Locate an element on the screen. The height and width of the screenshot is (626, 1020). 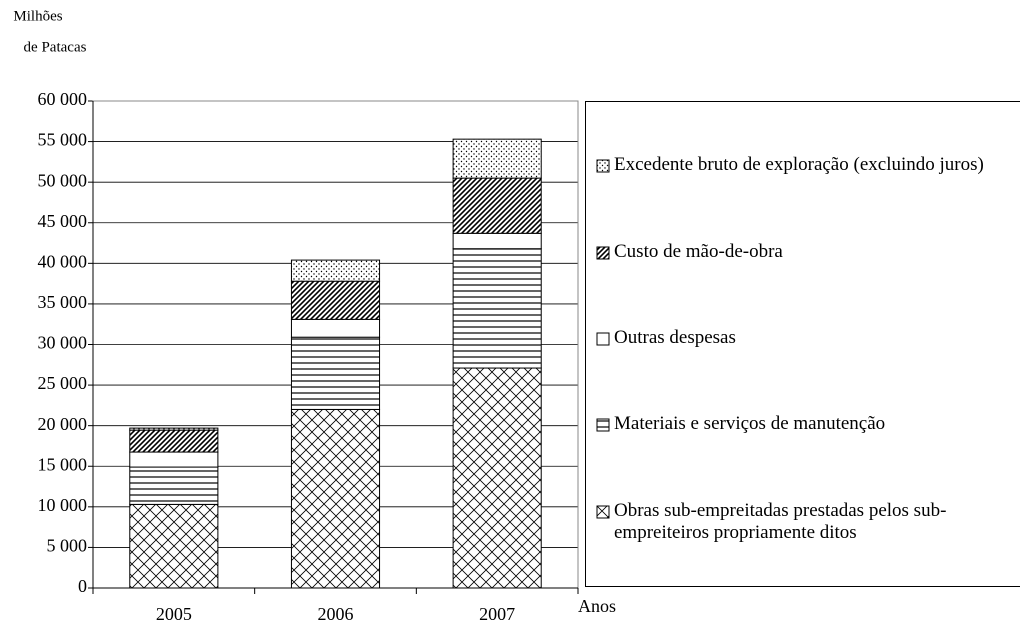
y-tick-label: 20 000 is located at coordinates (63, 424).